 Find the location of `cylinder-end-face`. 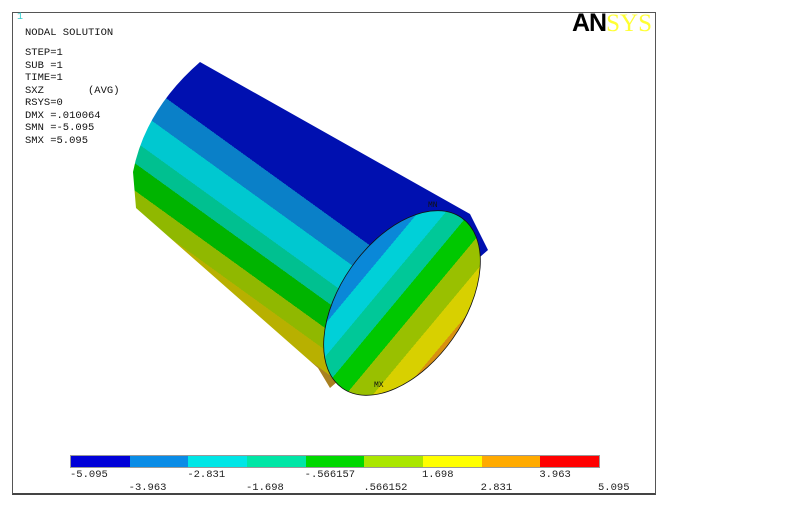

cylinder-end-face is located at coordinates (402, 303).